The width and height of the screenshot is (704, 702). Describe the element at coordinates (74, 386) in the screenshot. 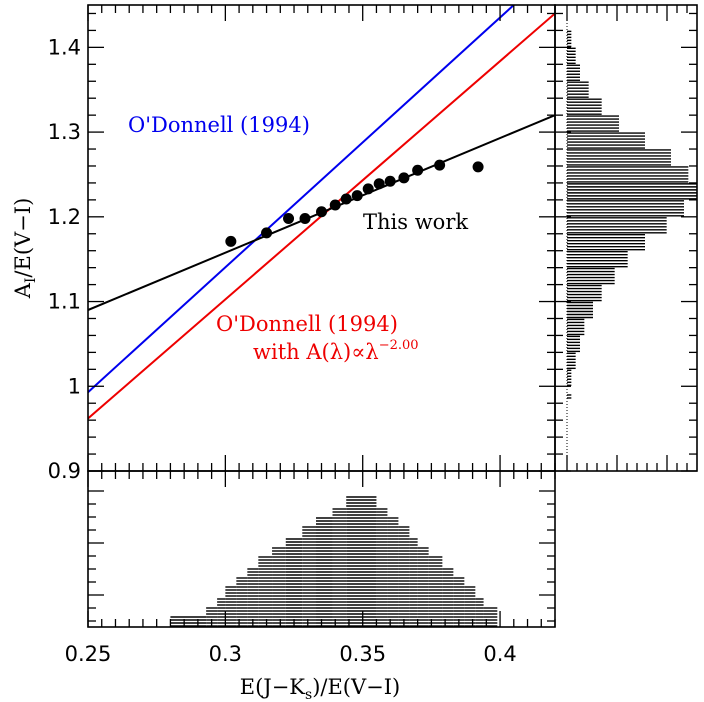

I see `y-tick-label: 1` at that location.